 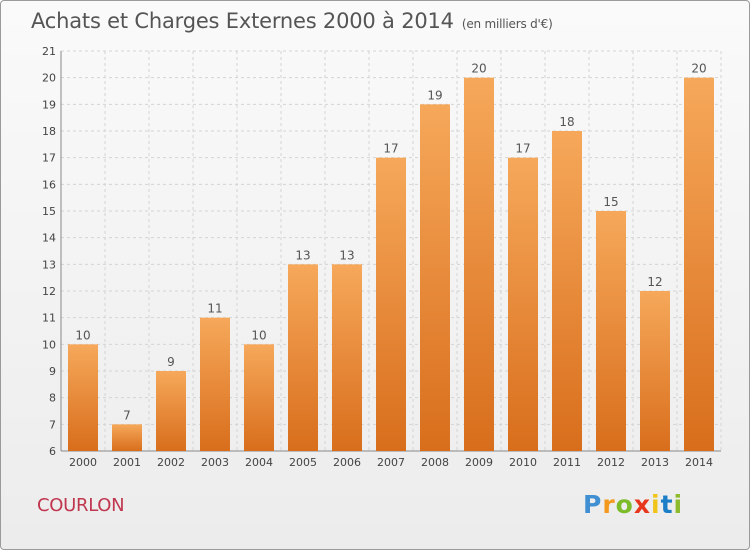 I want to click on x-tick-label-2011: 2011, so click(x=567, y=462).